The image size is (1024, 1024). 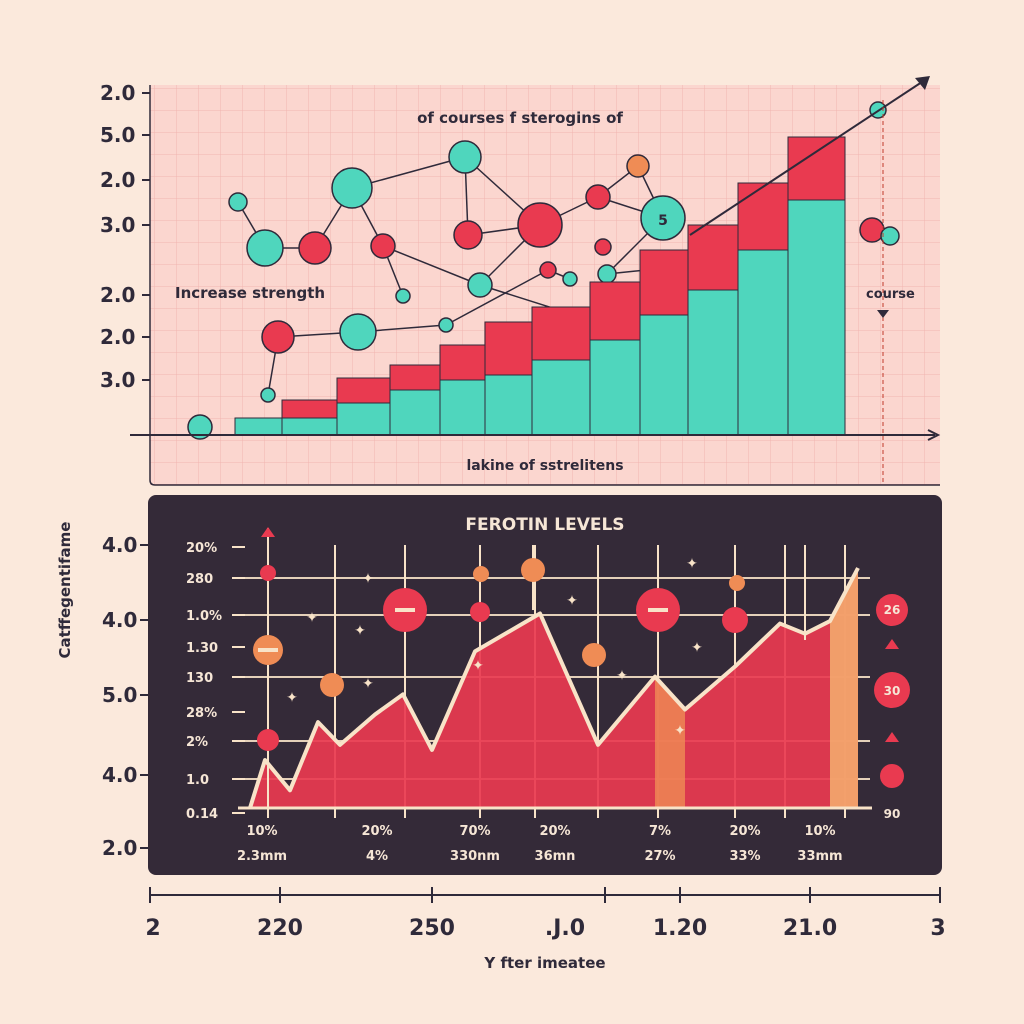 I want to click on bottom-x-tick-sublabel: 27%, so click(x=659, y=856).